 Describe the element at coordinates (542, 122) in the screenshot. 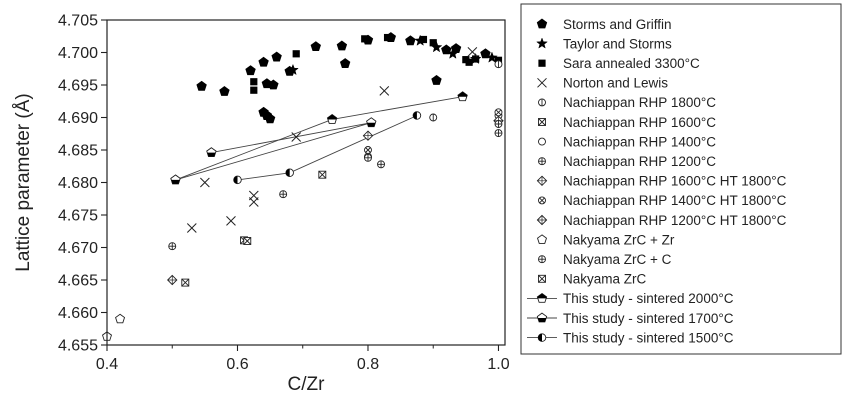

I see `legend-marker-nachiappan-rhp-1600-c` at that location.